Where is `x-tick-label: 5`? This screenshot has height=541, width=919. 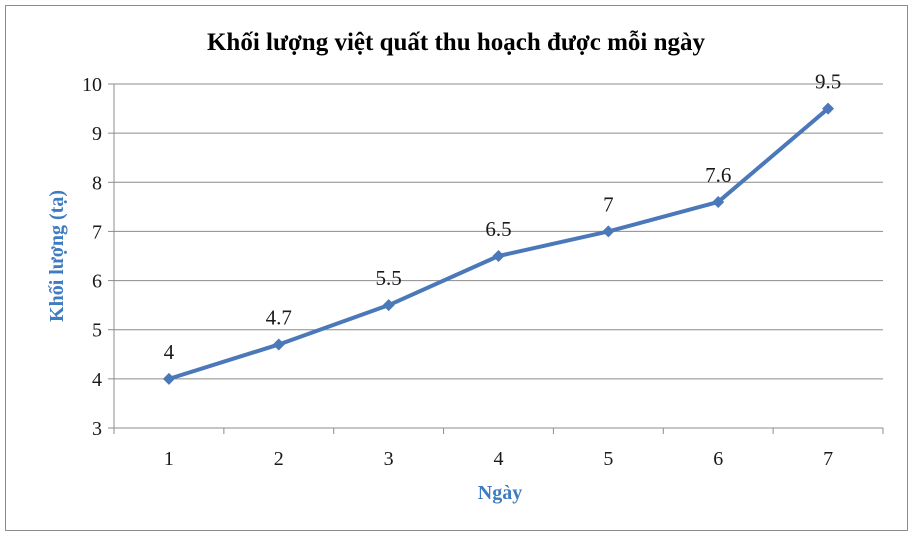
x-tick-label: 5 is located at coordinates (608, 459).